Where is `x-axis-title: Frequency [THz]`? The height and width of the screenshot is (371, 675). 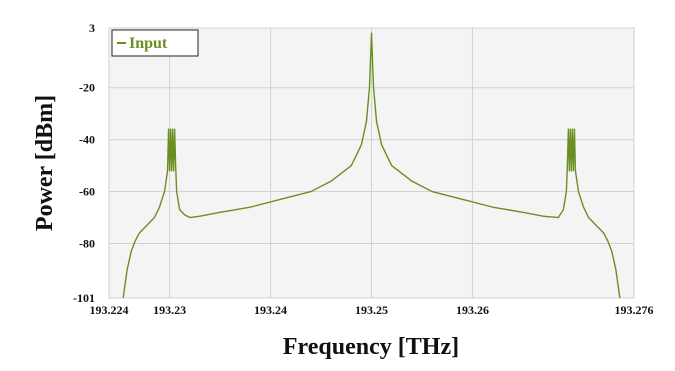 x-axis-title: Frequency [THz] is located at coordinates (371, 347).